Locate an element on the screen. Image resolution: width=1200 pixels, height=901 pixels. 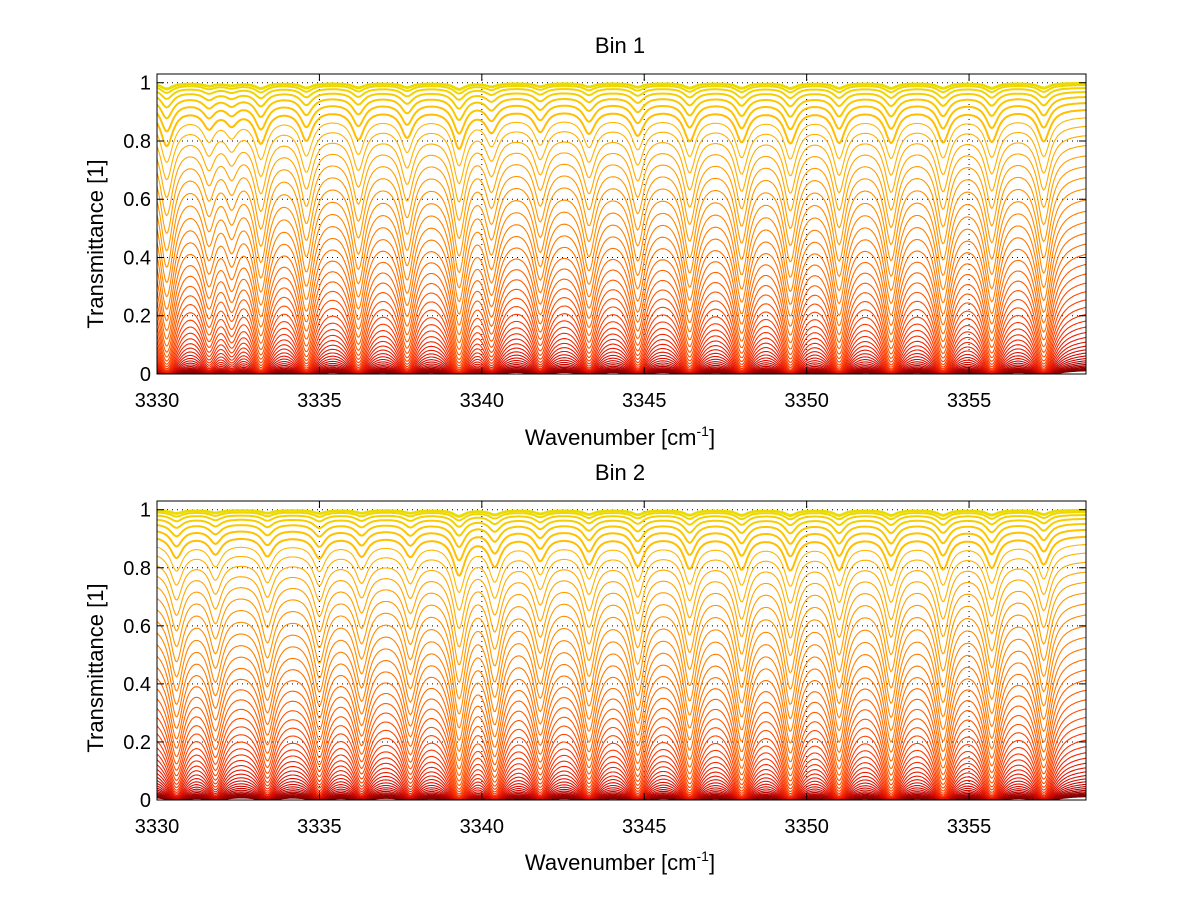
panel-title: Bin 1 is located at coordinates (620, 45).